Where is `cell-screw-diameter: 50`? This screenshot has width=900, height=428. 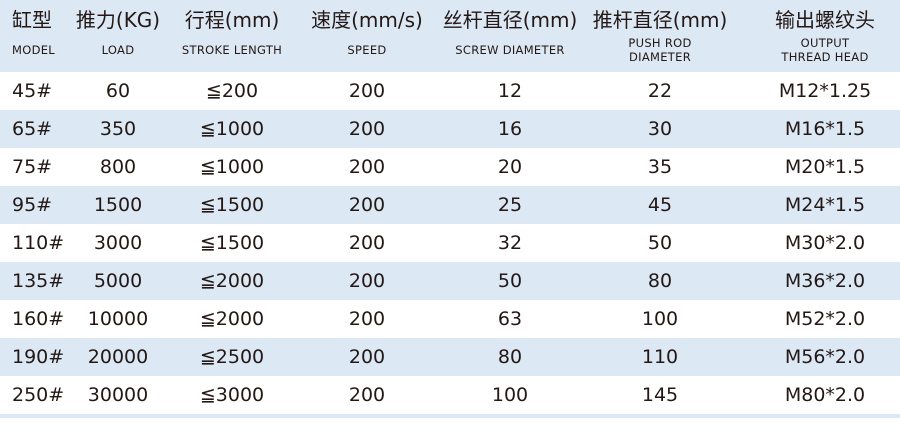 cell-screw-diameter: 50 is located at coordinates (510, 281).